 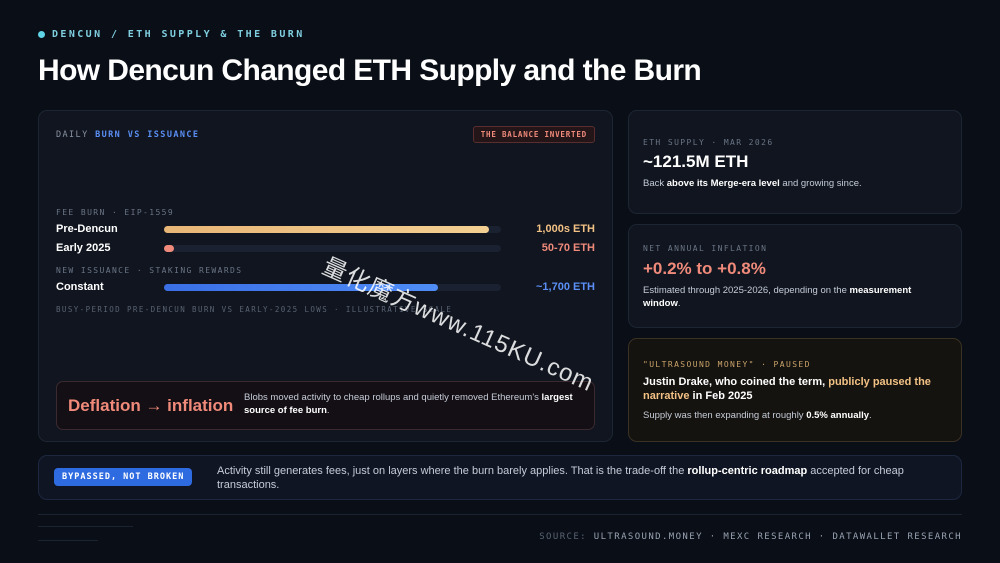 What do you see at coordinates (83, 248) in the screenshot?
I see `row-name: Early 2025` at bounding box center [83, 248].